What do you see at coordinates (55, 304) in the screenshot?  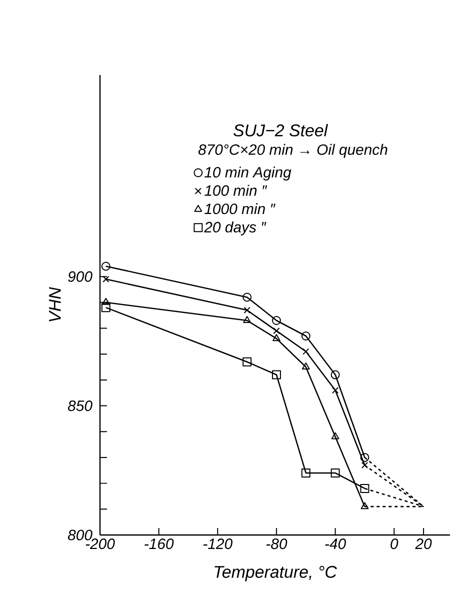 I see `y-axis-title: VHN` at bounding box center [55, 304].